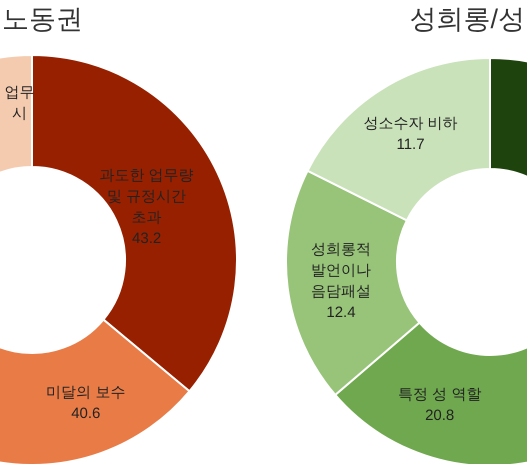 The height and width of the screenshot is (464, 527). I want to click on title: 성희롱/성, so click(467, 19).